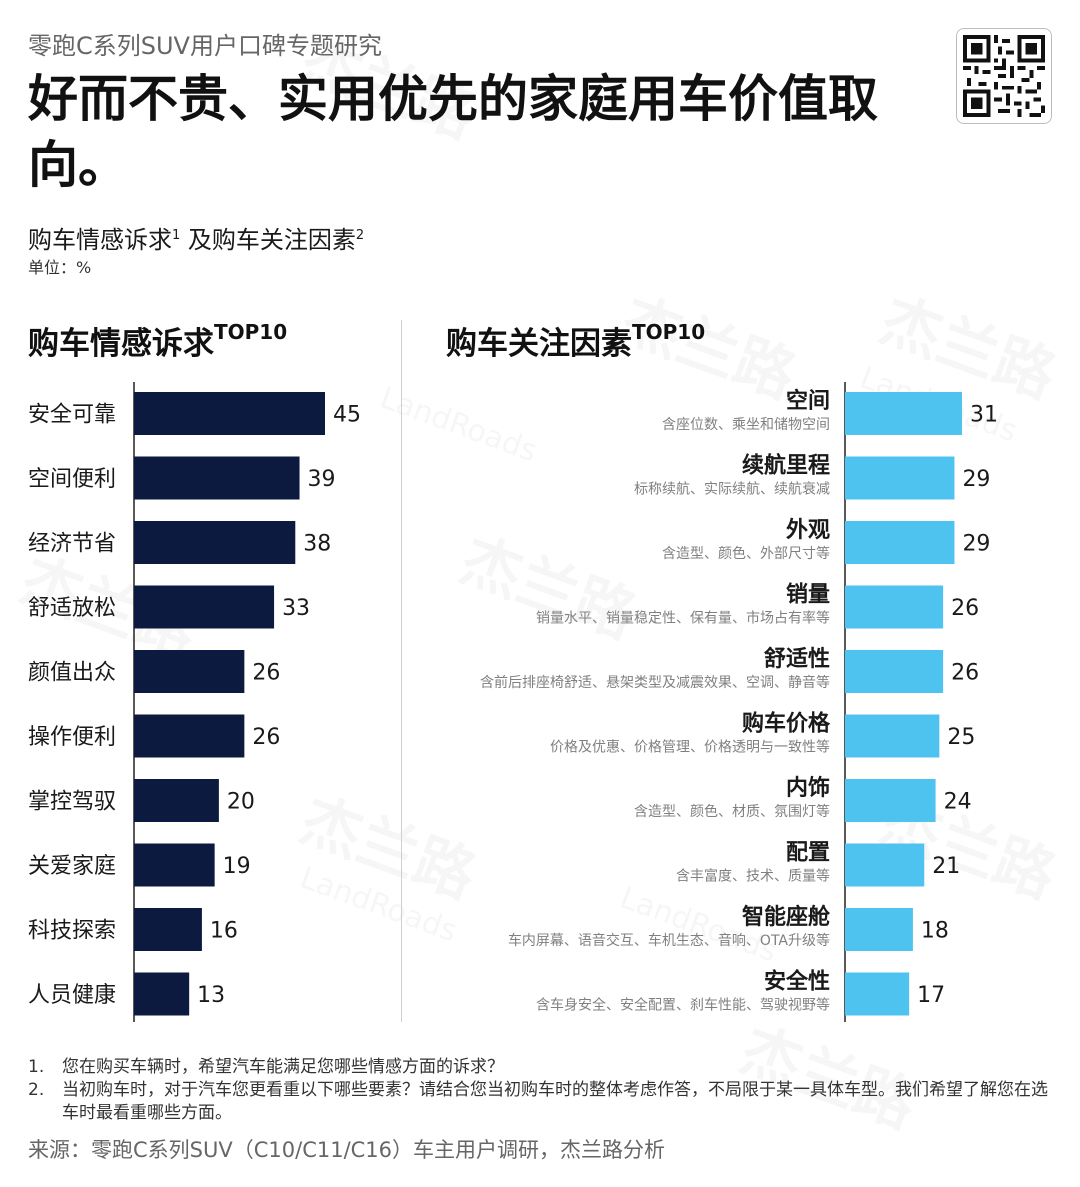 The width and height of the screenshot is (1080, 1187). I want to click on left-value-label: 13, so click(211, 995).